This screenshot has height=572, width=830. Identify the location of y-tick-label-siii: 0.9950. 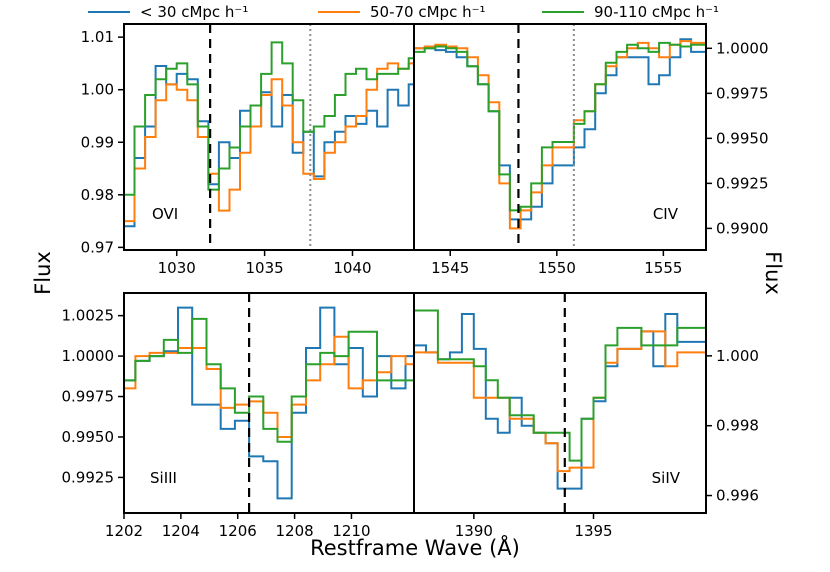
(88, 437).